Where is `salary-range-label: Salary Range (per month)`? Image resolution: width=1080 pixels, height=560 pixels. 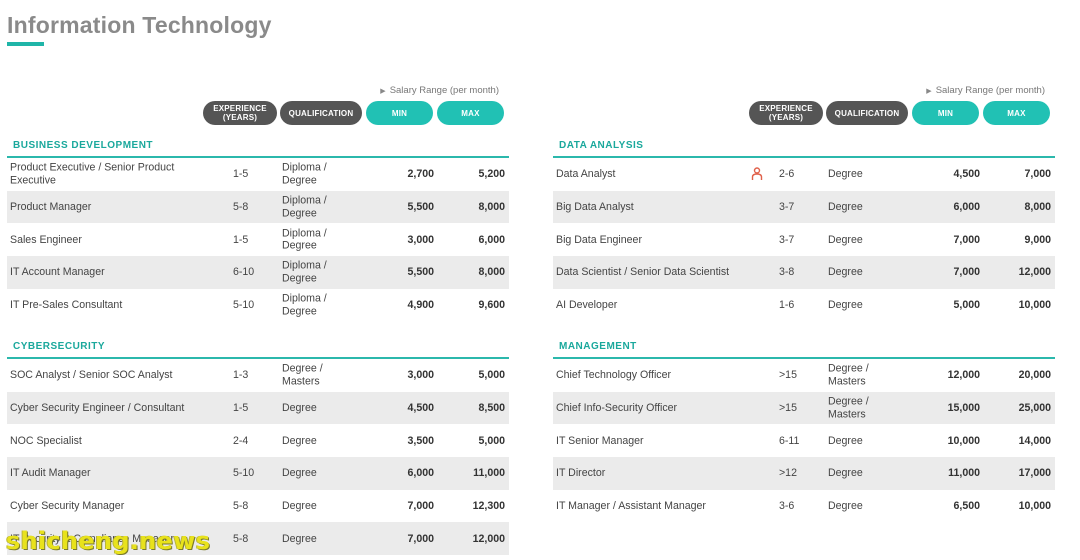 salary-range-label: Salary Range (per month) is located at coordinates (990, 90).